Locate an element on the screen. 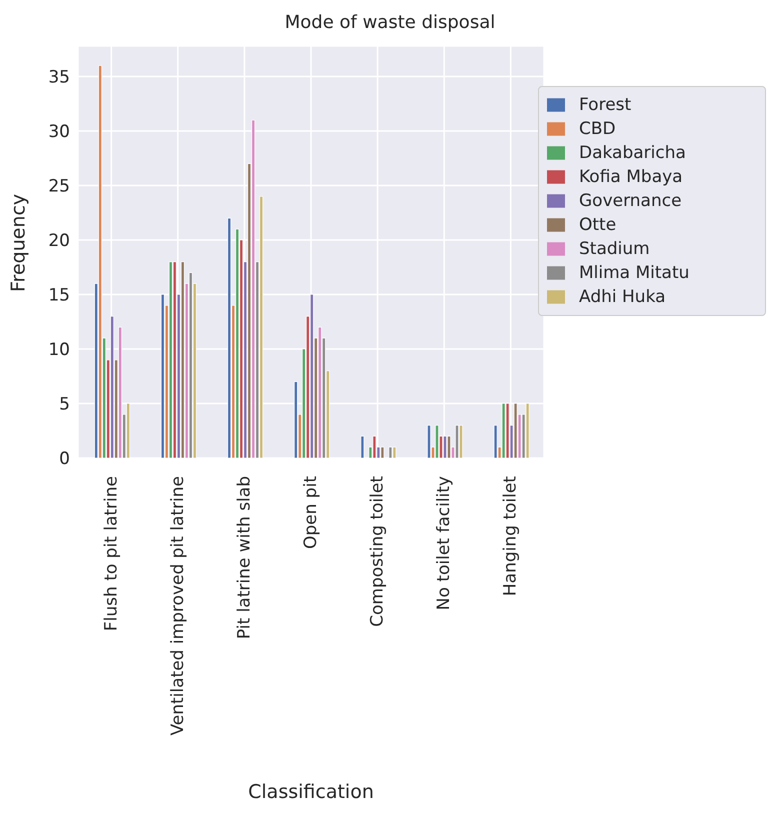  x-tick-label: Hanging toilet is located at coordinates (510, 536).